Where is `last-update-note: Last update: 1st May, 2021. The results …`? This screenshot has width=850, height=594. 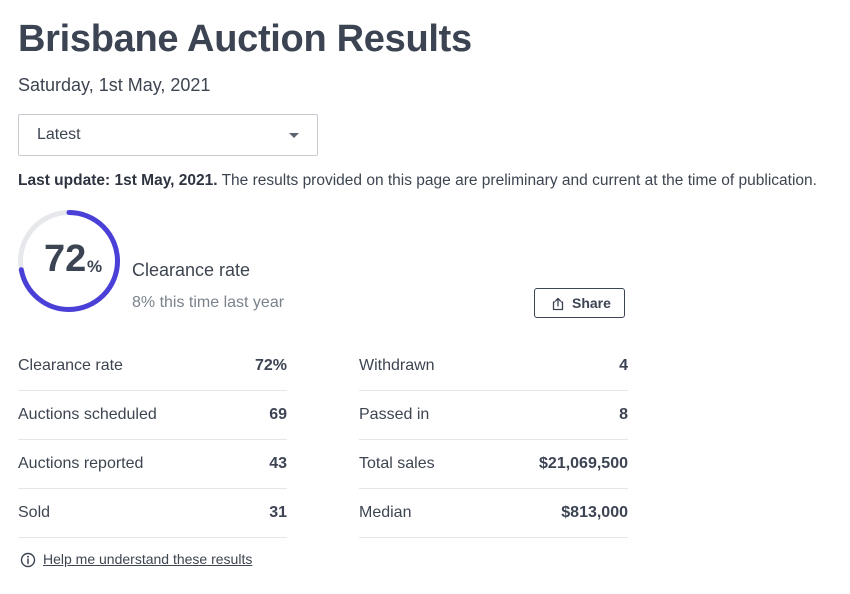 last-update-note: Last update: 1st May, 2021. The results … is located at coordinates (417, 181).